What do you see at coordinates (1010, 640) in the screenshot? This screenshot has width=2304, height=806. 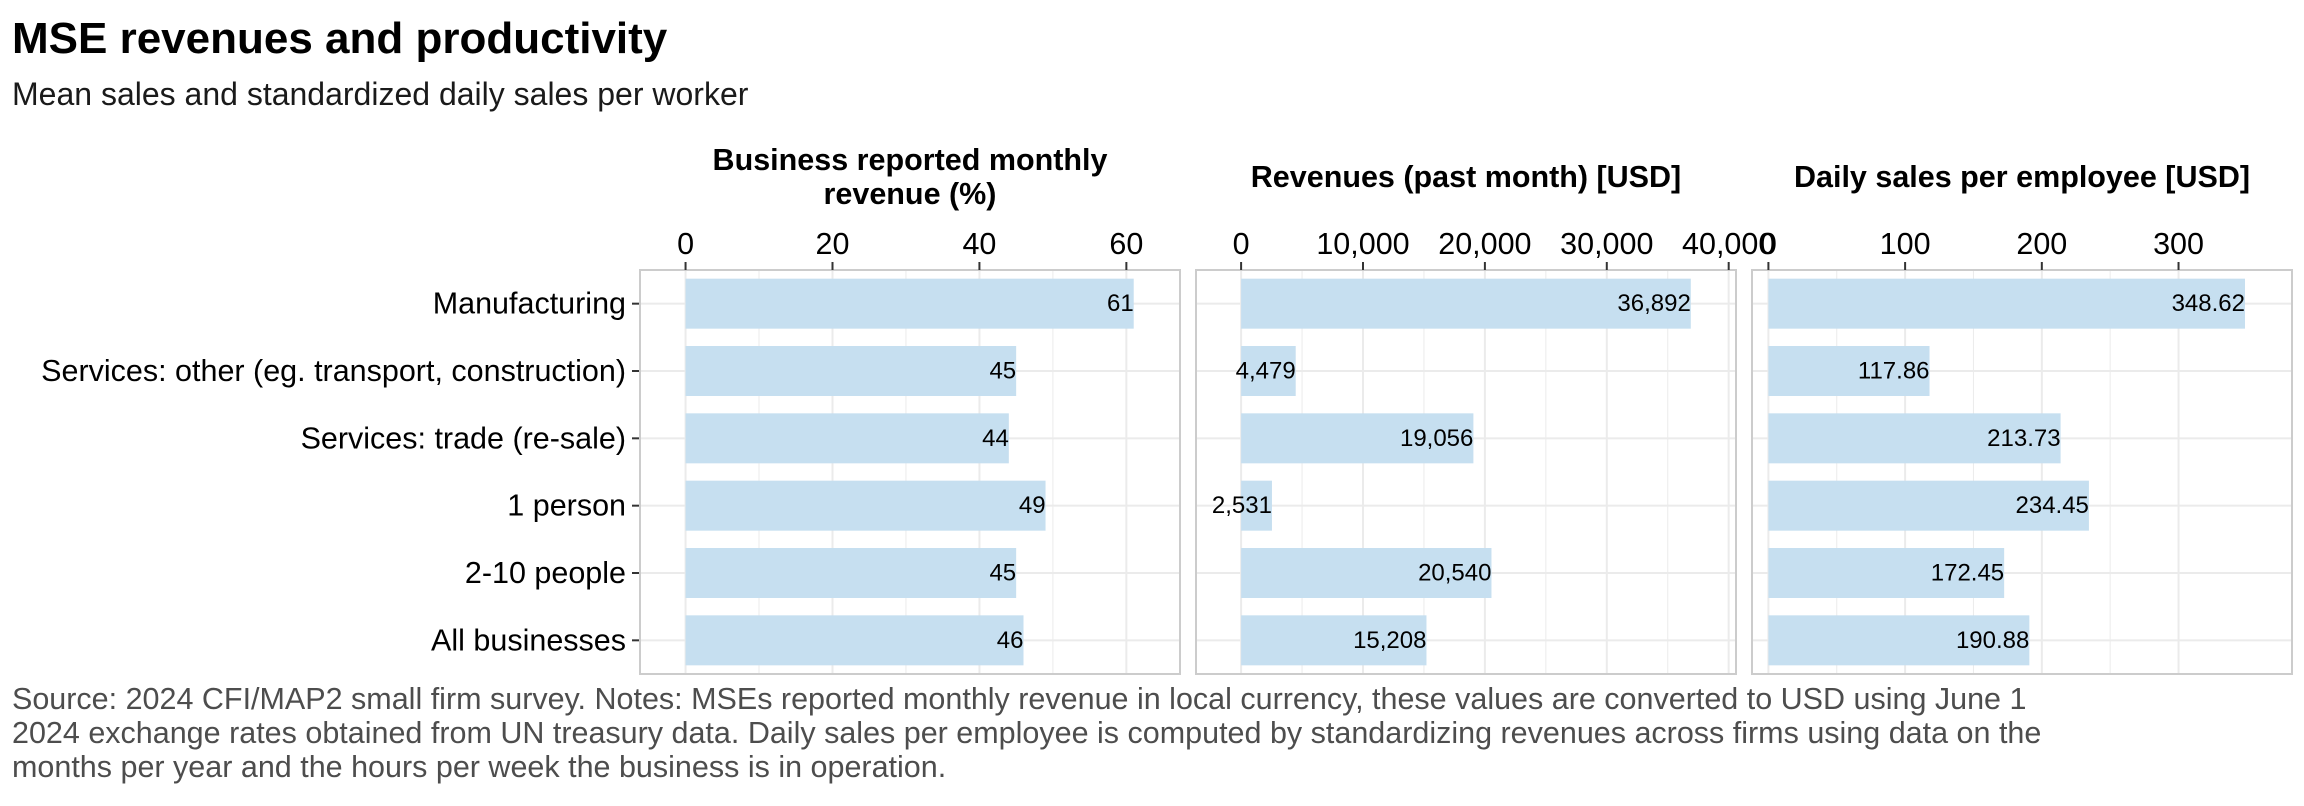 I see `bar-value-label: 46` at bounding box center [1010, 640].